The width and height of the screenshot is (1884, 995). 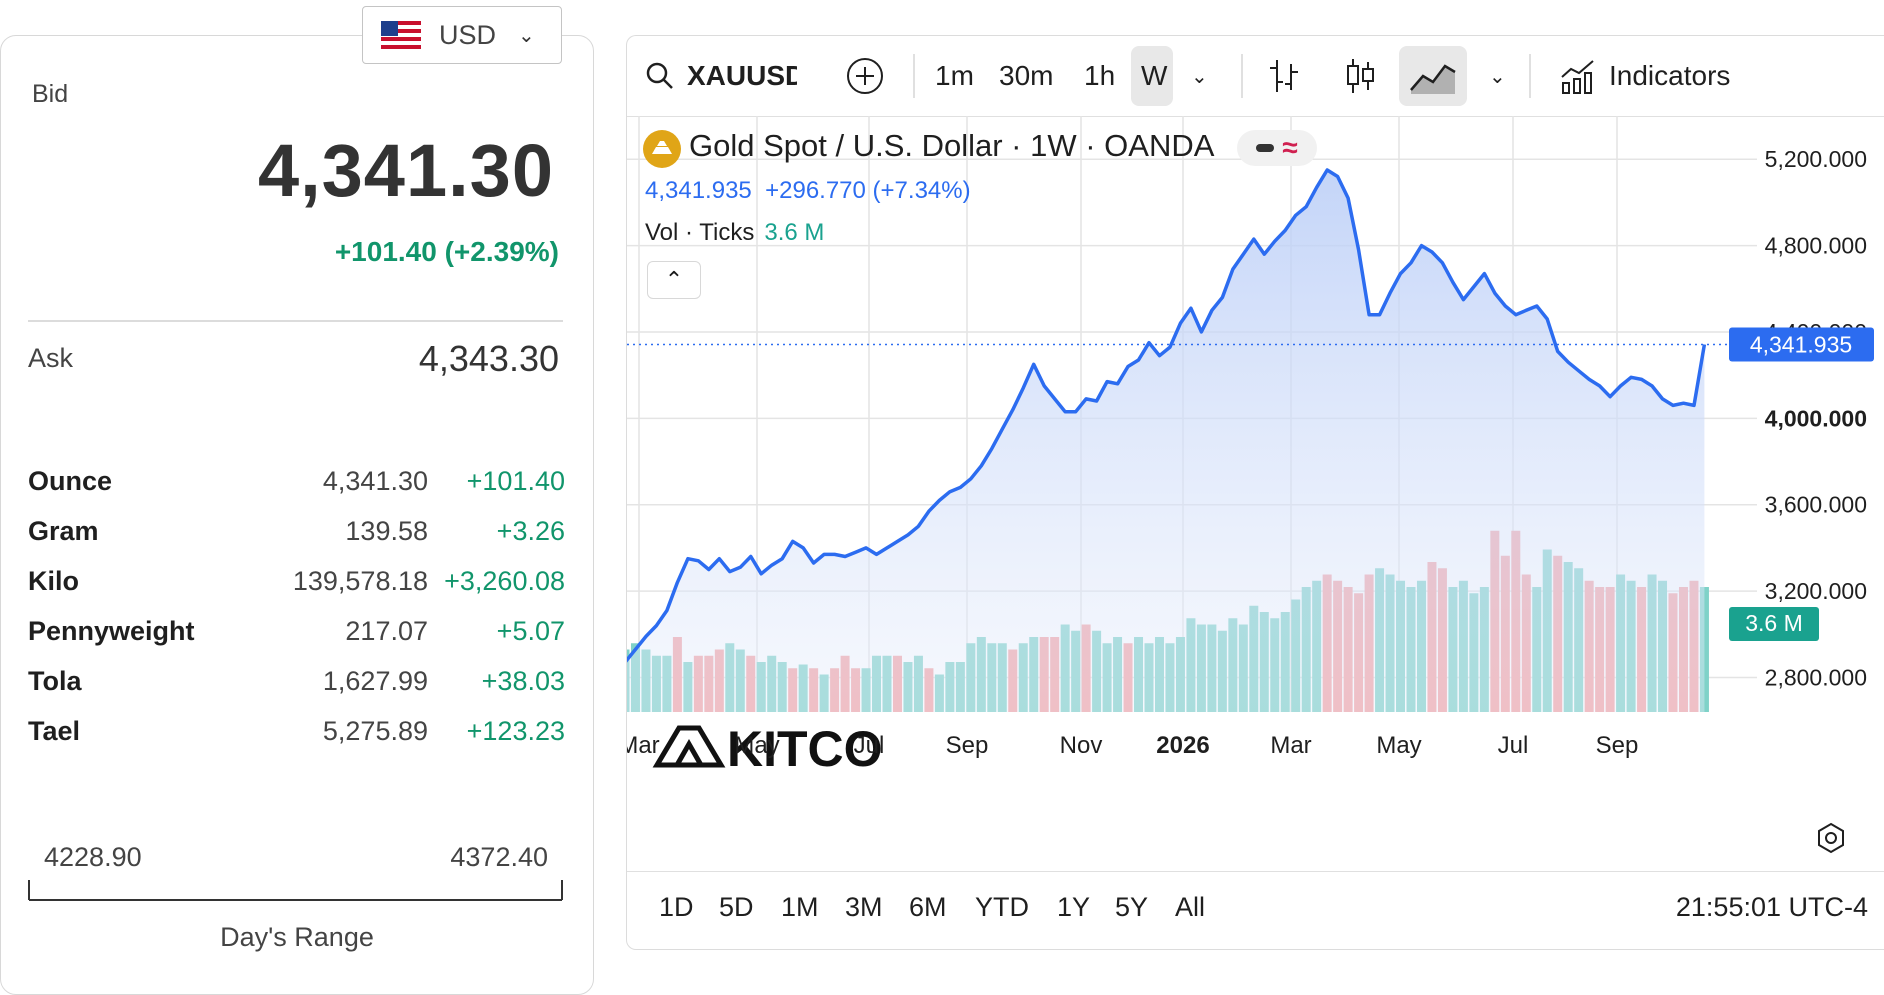 What do you see at coordinates (952, 145) in the screenshot?
I see `chart-legend-title: Gold Spot / U.S. Dollar · 1W · OANDA` at bounding box center [952, 145].